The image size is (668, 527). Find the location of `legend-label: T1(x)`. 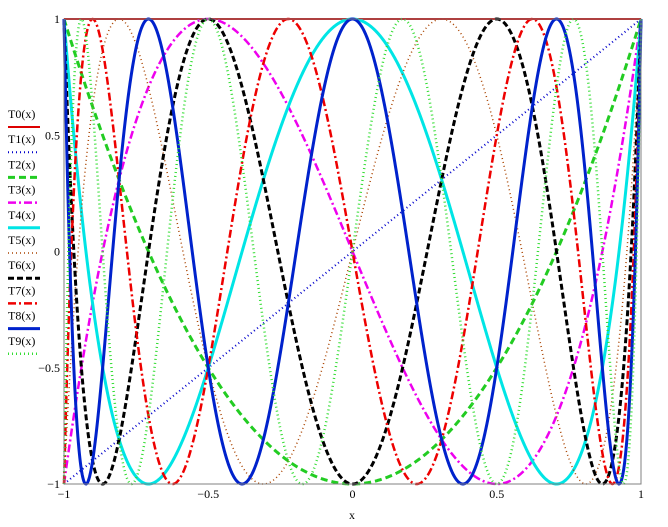

legend-label: T1(x) is located at coordinates (21, 139).